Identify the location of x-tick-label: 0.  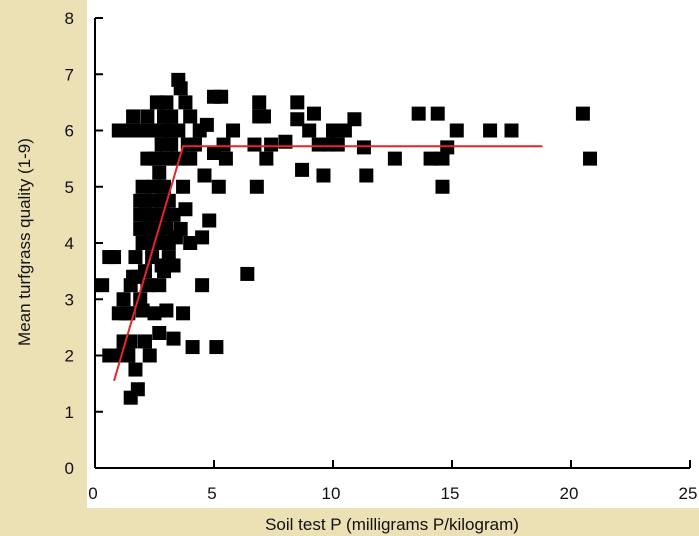
(92, 493).